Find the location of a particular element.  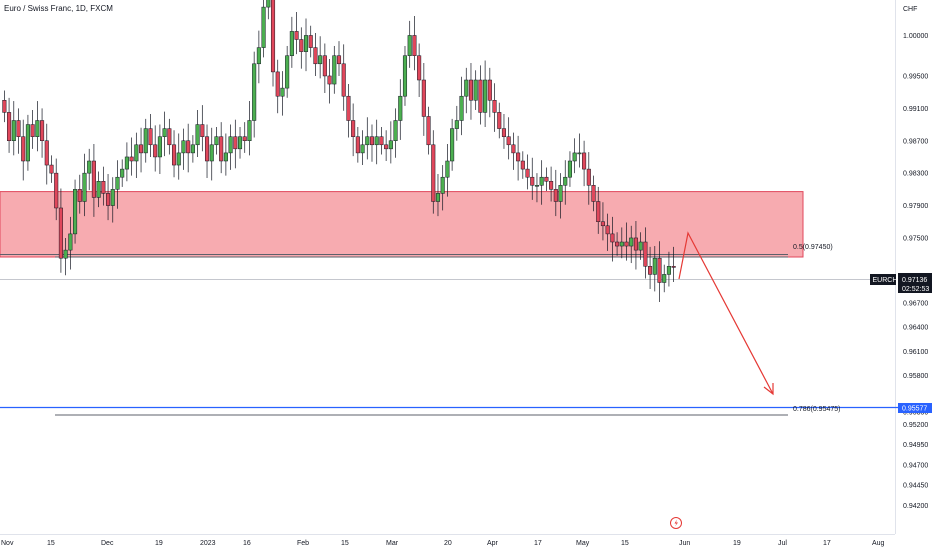

projection-path is located at coordinates (726, 313).